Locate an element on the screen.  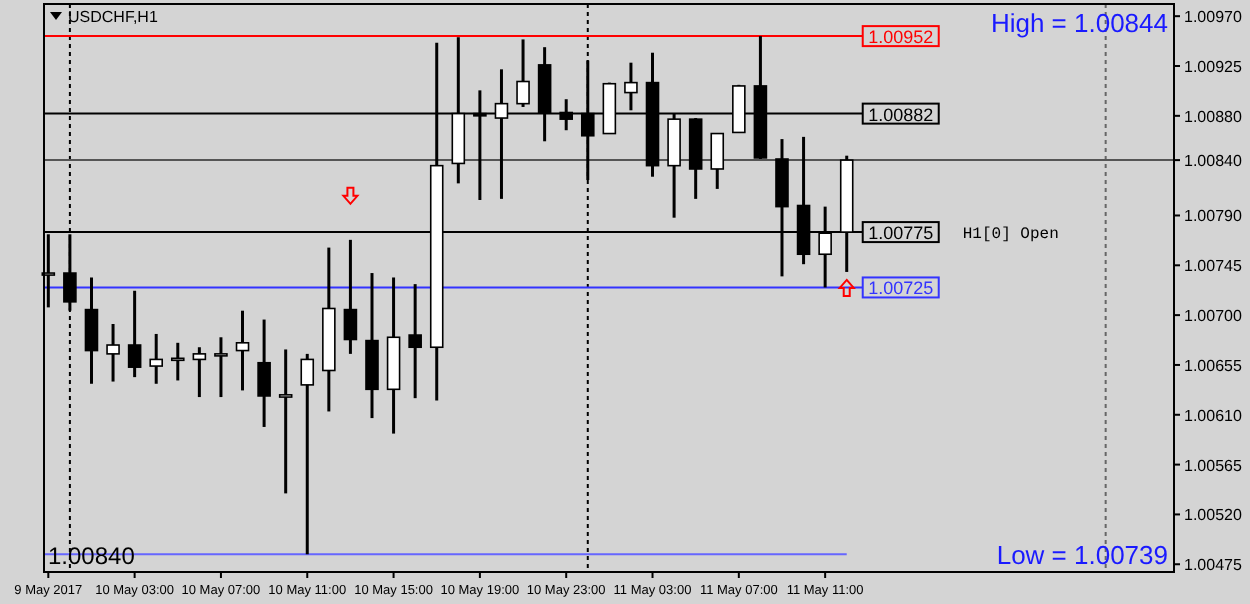
annotation: High = 1.00844 is located at coordinates (1079, 23).